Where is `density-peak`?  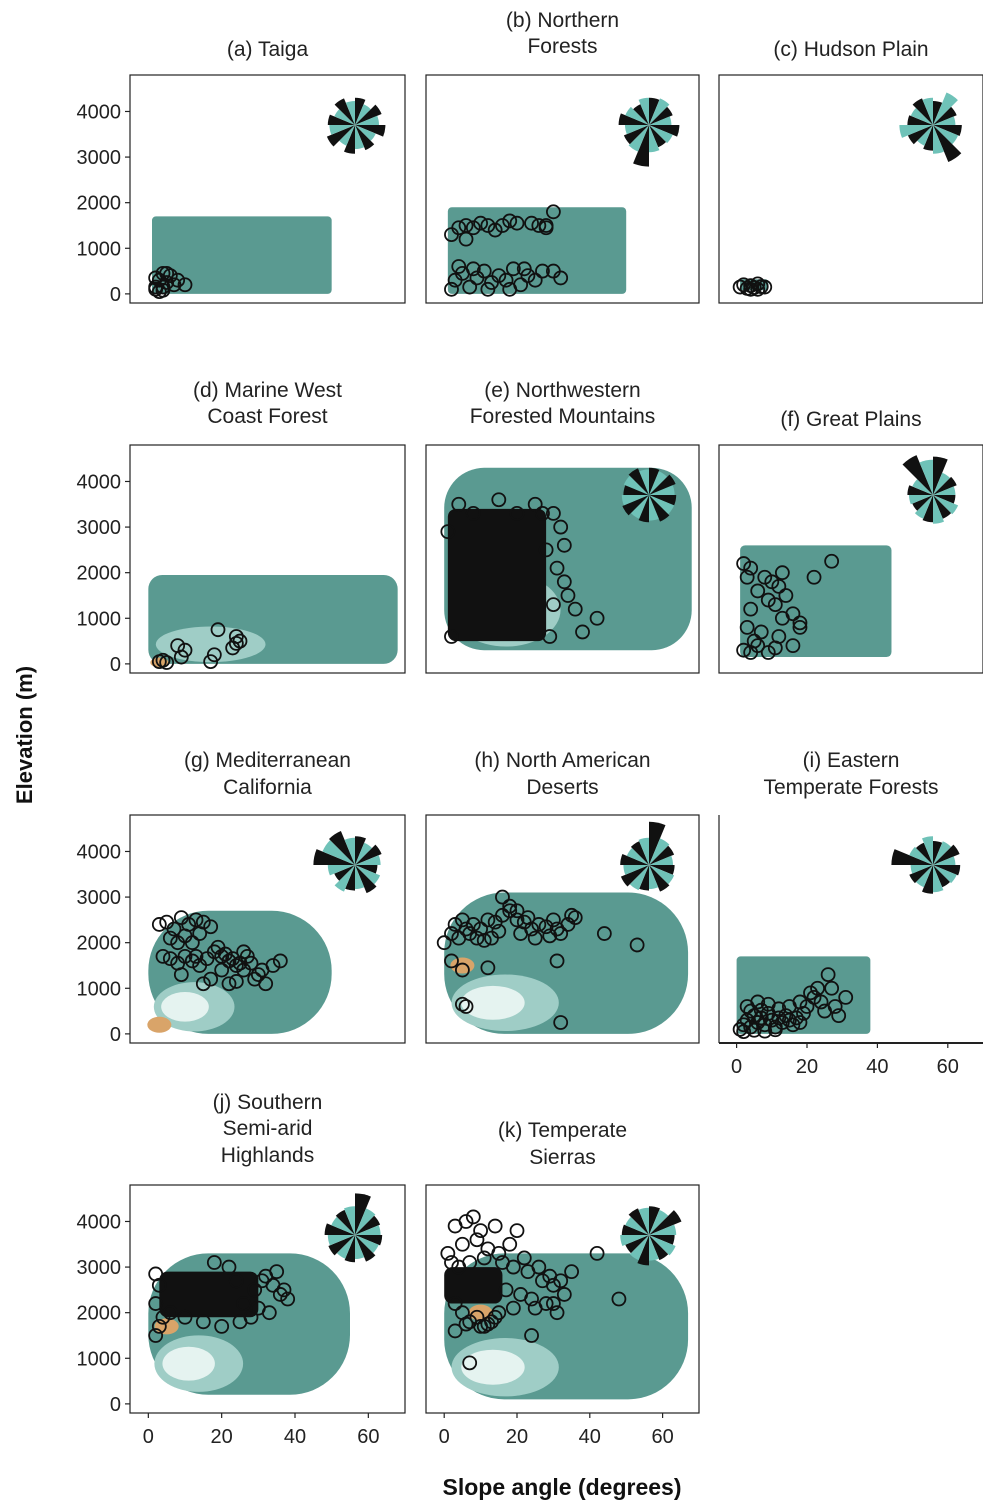 density-peak is located at coordinates (159, 1024).